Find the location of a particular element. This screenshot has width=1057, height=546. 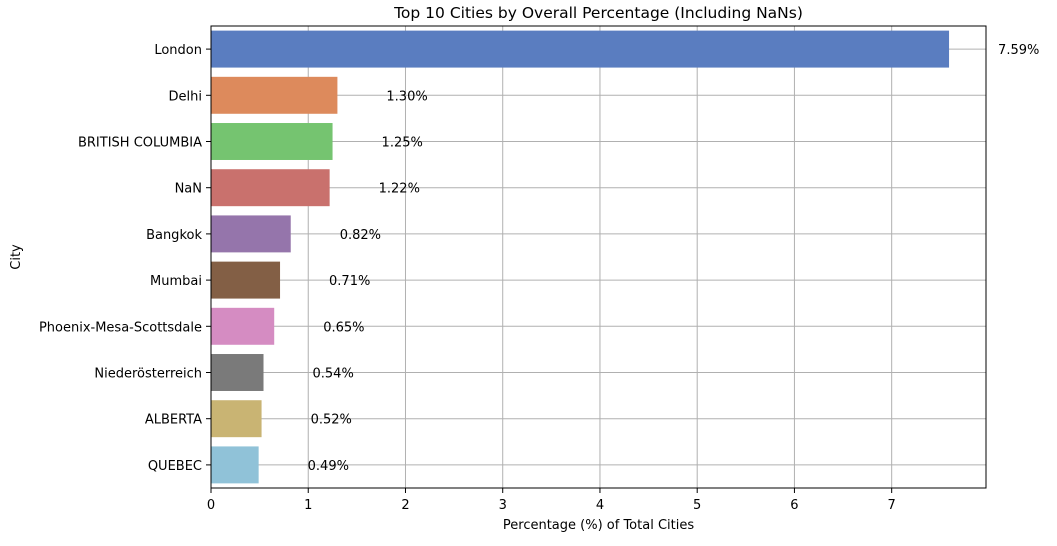

x-tick-label: 2 is located at coordinates (405, 505).